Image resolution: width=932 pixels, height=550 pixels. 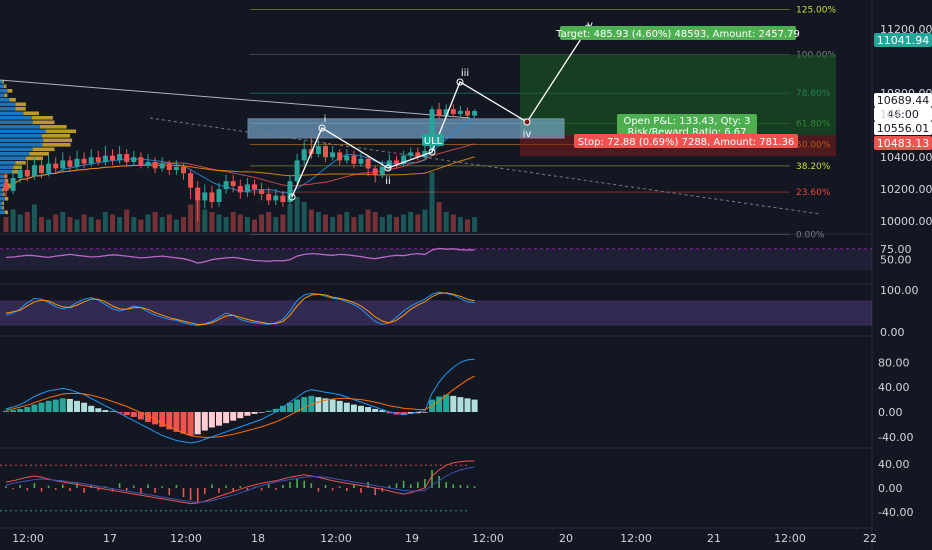 What do you see at coordinates (240, 482) in the screenshot?
I see `osc-line-a` at bounding box center [240, 482].